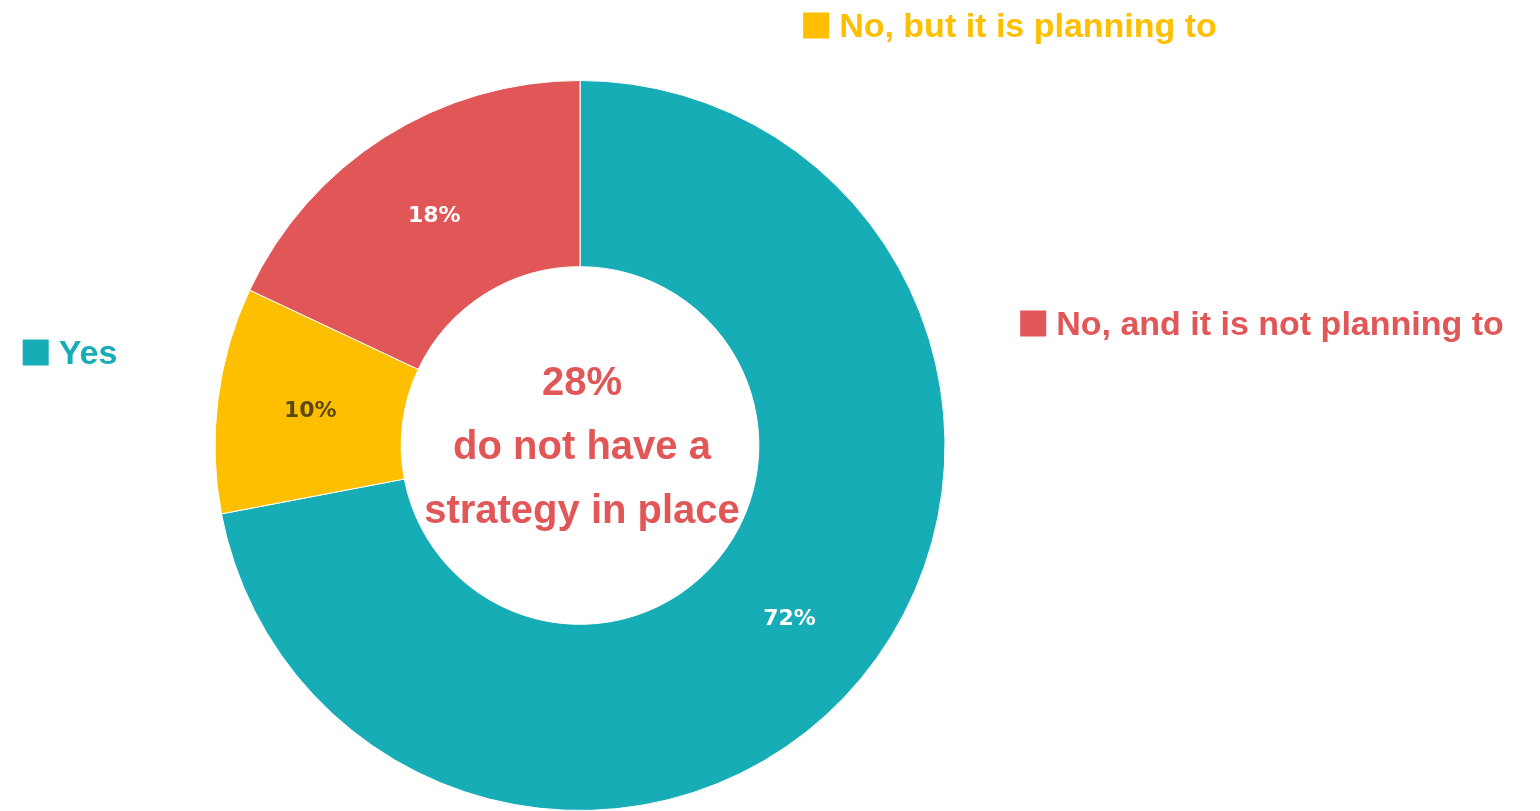  I want to click on text: 28%, so click(582, 381).